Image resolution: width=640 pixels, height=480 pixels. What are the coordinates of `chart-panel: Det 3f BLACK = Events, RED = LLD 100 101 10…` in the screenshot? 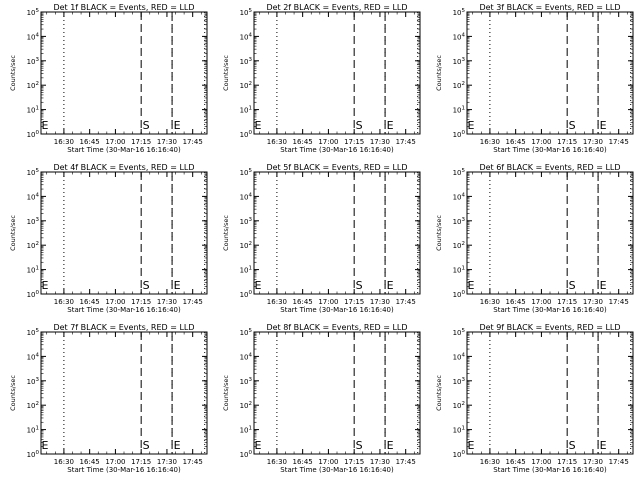 It's located at (534, 78).